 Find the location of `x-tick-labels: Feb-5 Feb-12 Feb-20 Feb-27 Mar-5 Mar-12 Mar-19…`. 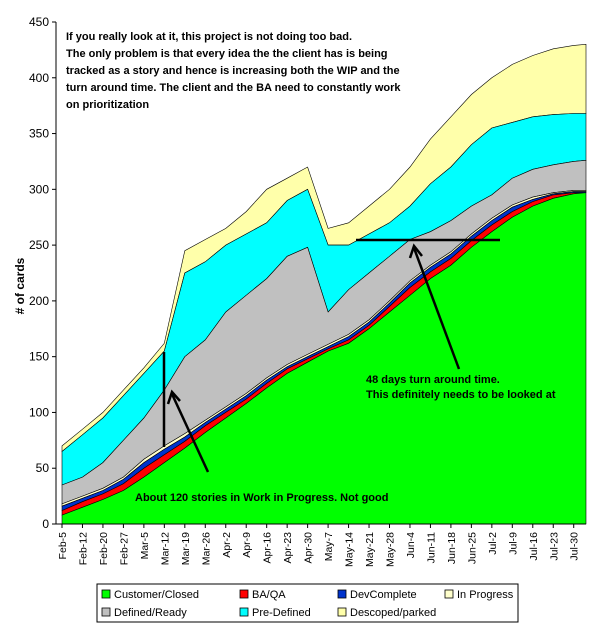

x-tick-labels: Feb-5 Feb-12 Feb-20 Feb-27 Mar-5 Mar-12 Mar-19… is located at coordinates (319, 549).